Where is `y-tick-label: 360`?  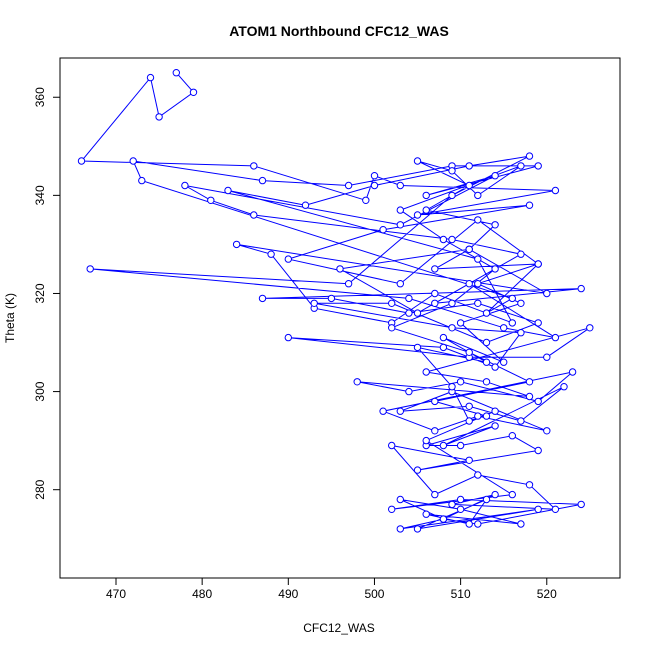
y-tick-label: 360 is located at coordinates (40, 97).